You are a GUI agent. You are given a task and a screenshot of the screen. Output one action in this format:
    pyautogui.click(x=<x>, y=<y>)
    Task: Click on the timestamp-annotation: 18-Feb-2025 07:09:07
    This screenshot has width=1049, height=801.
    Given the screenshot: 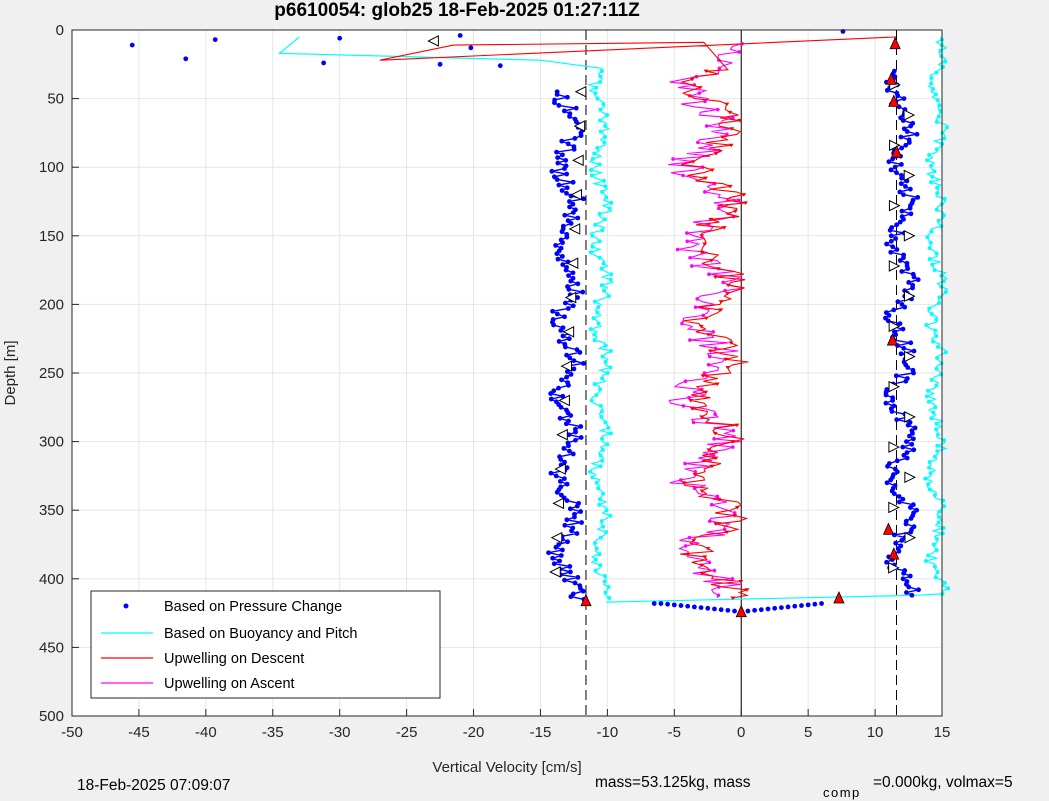 What is the action you would take?
    pyautogui.click(x=153, y=785)
    